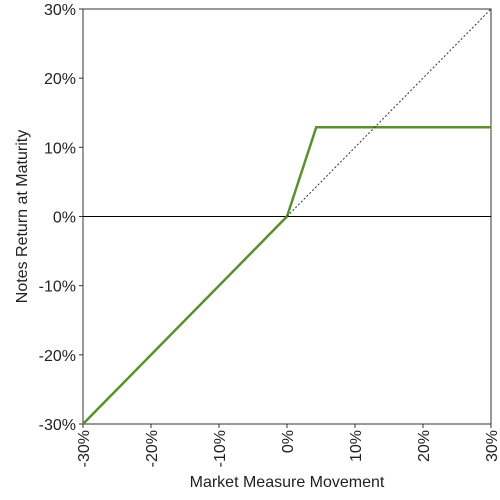 The width and height of the screenshot is (500, 500). What do you see at coordinates (64, 218) in the screenshot?
I see `y-tick-label: 0%` at bounding box center [64, 218].